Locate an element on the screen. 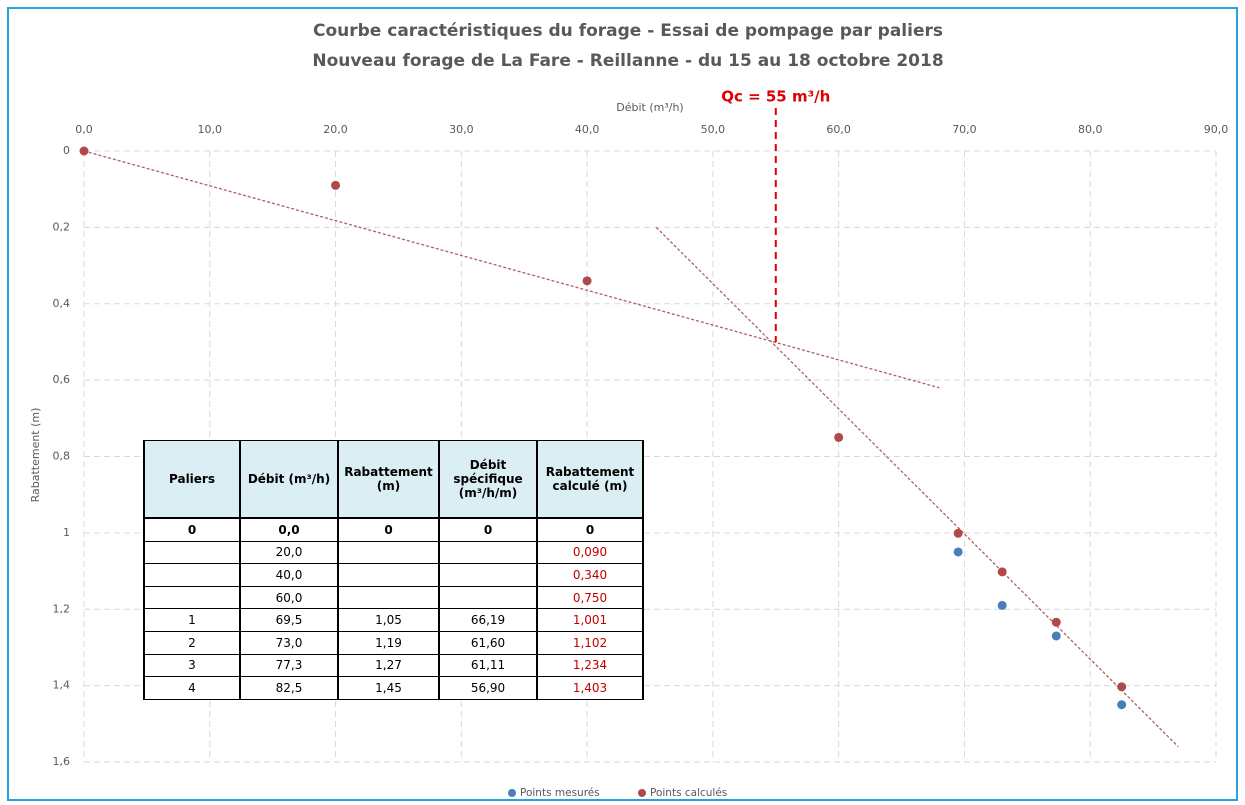 This screenshot has height=805, width=1245. table-row: 3 77,3 1,27 61,11 1,234 is located at coordinates (393, 665).